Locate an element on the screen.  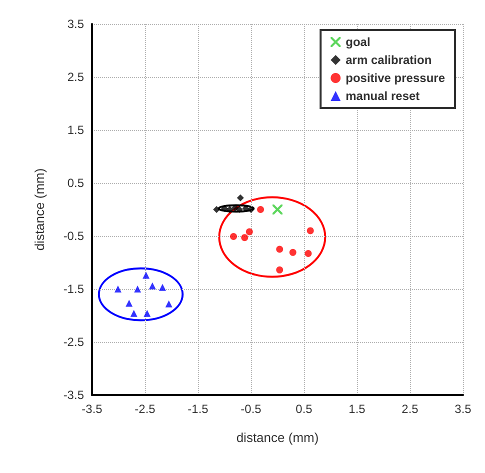
x-tick-label: -1.5 is located at coordinates (198, 409).